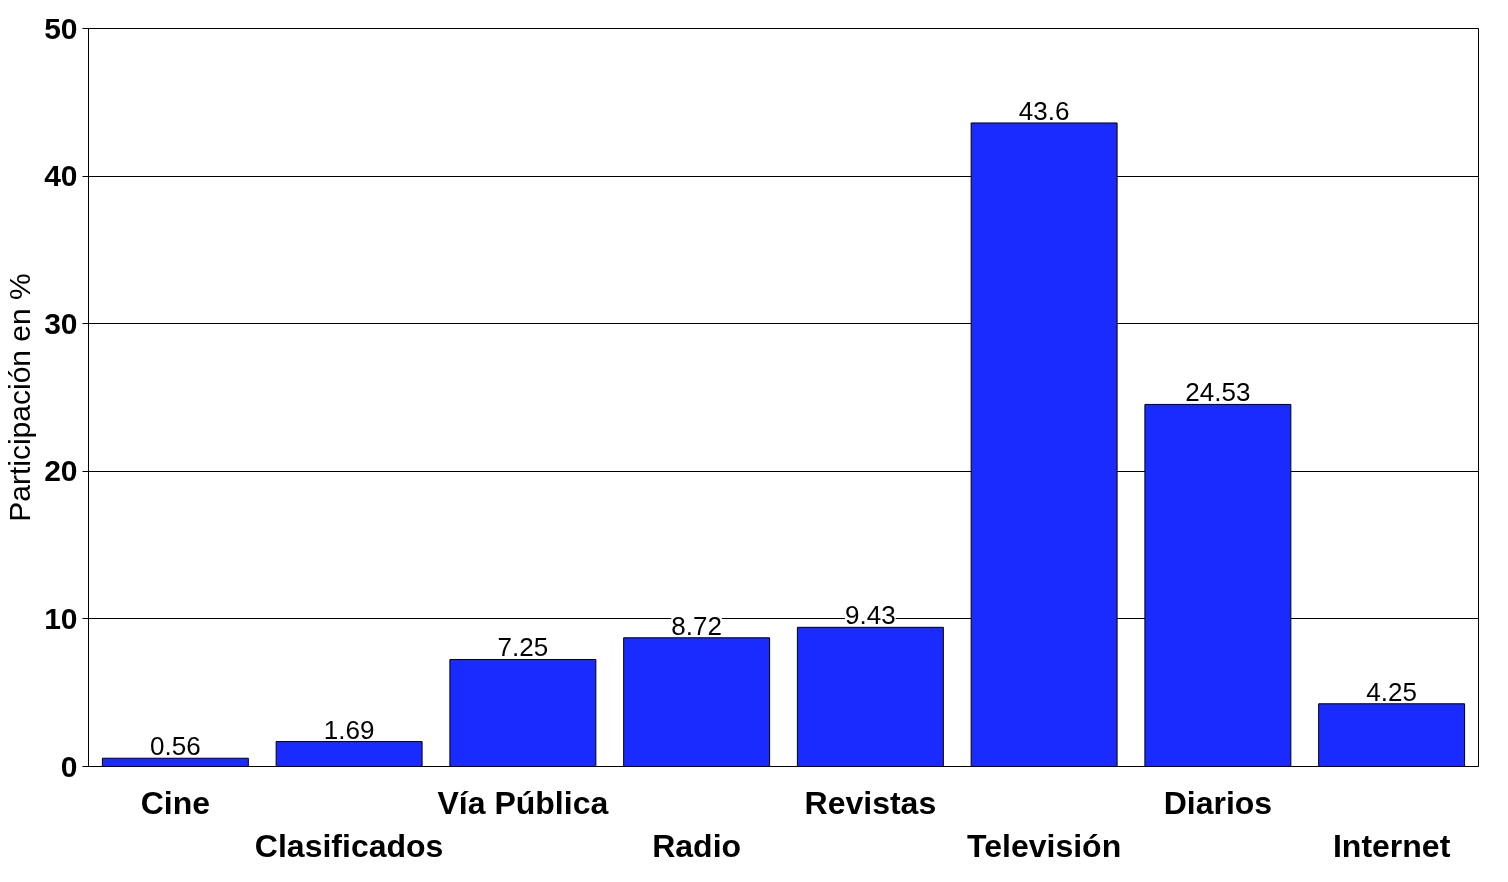 The height and width of the screenshot is (882, 1508). Describe the element at coordinates (1044, 110) in the screenshot. I see `data-label: 43.6` at that location.